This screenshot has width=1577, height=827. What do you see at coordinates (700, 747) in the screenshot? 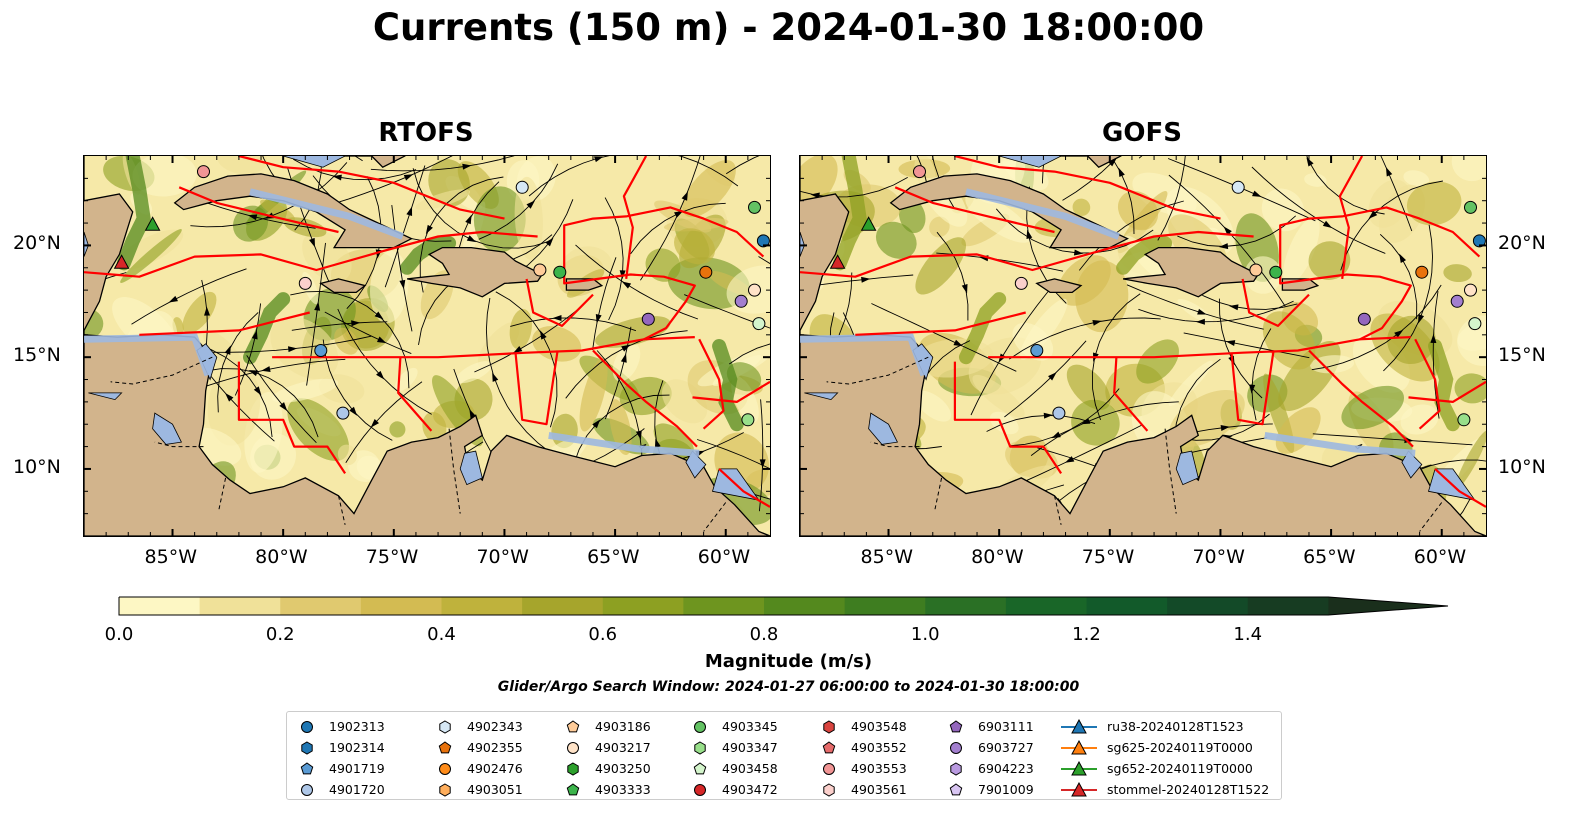
I see `hexagon-marker-icon` at bounding box center [700, 747].